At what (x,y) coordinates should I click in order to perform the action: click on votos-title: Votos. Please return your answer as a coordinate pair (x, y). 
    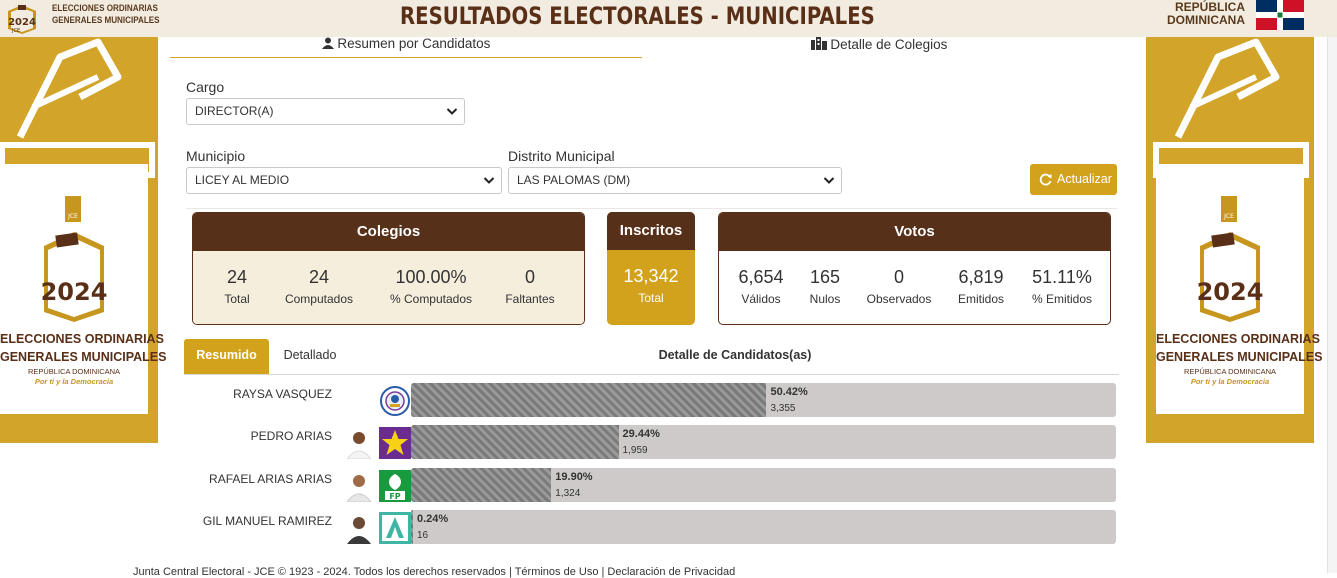
    Looking at the image, I should click on (914, 232).